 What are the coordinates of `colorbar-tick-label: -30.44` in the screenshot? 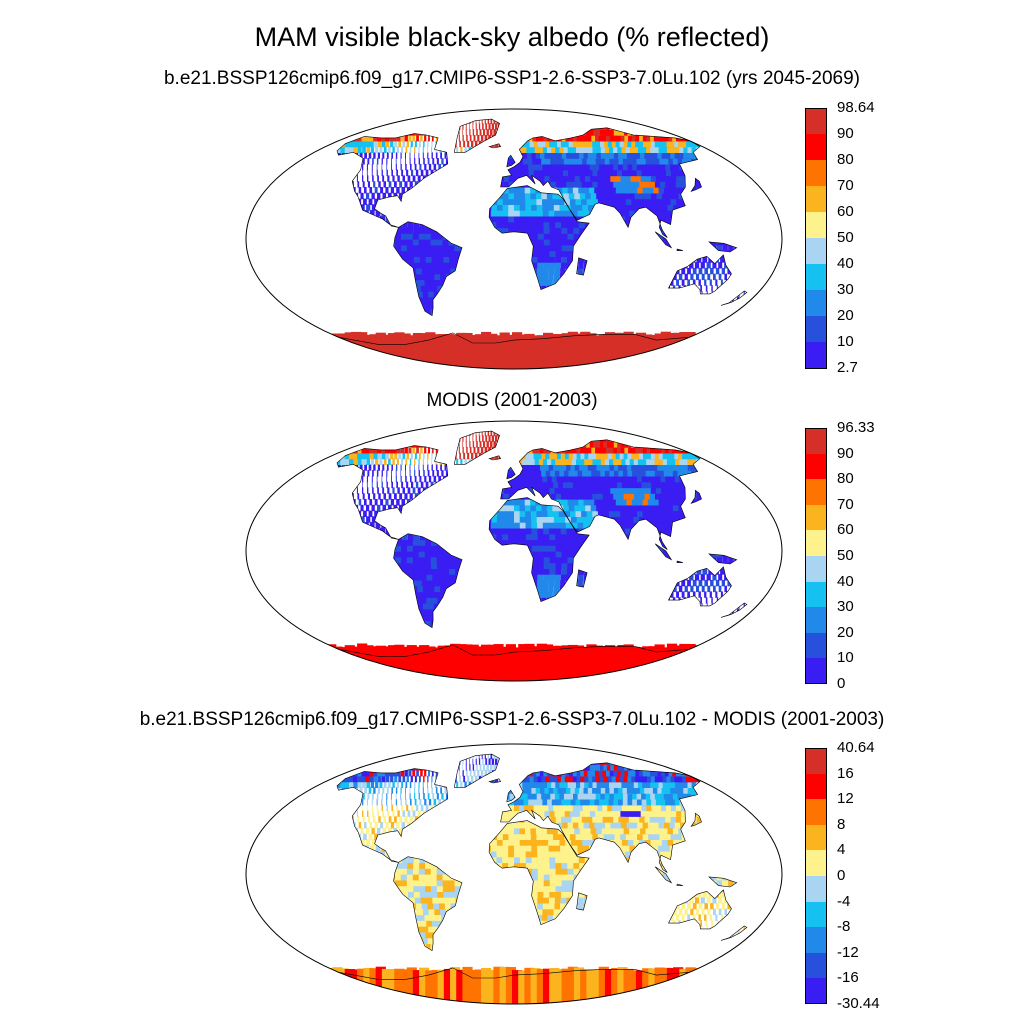 It's located at (858, 1003).